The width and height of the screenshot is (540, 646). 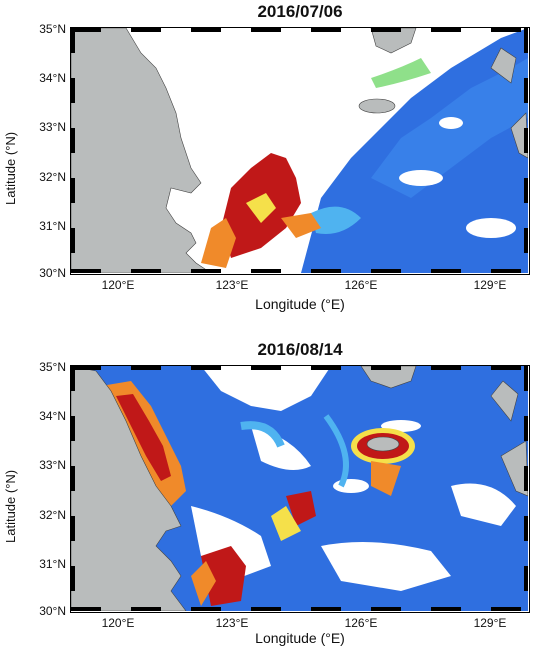 What do you see at coordinates (300, 349) in the screenshot?
I see `panel-title: 2016/08/14` at bounding box center [300, 349].